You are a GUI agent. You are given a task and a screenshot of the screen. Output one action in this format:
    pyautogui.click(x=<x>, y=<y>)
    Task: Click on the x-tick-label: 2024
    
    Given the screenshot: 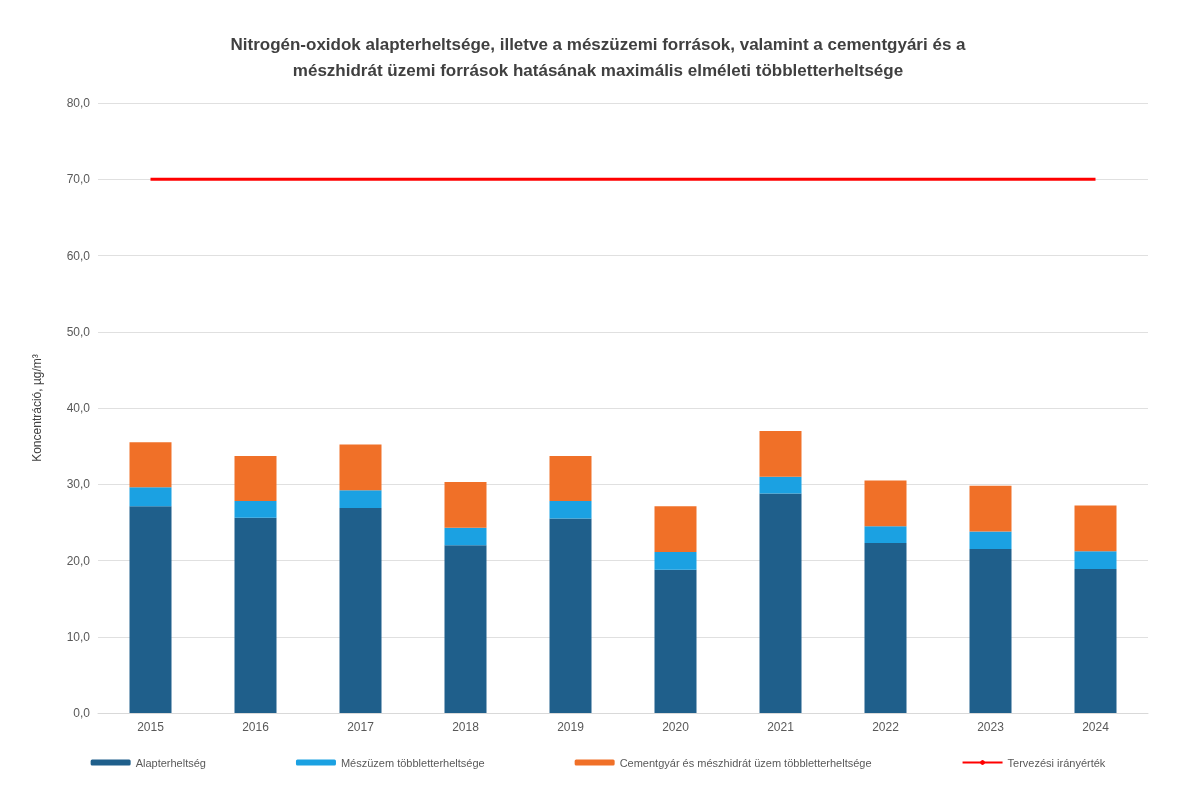 What is the action you would take?
    pyautogui.click(x=1096, y=727)
    